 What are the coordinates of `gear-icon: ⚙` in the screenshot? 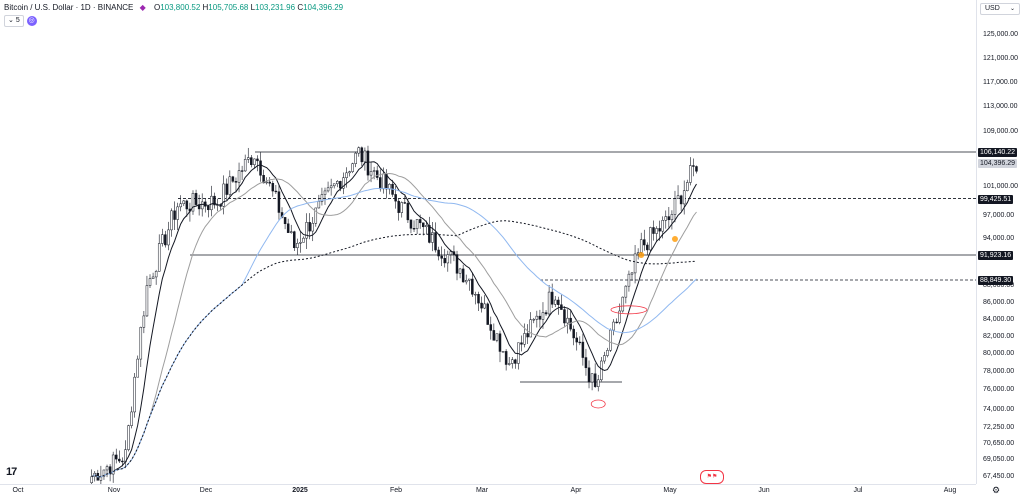 It's located at (996, 490).